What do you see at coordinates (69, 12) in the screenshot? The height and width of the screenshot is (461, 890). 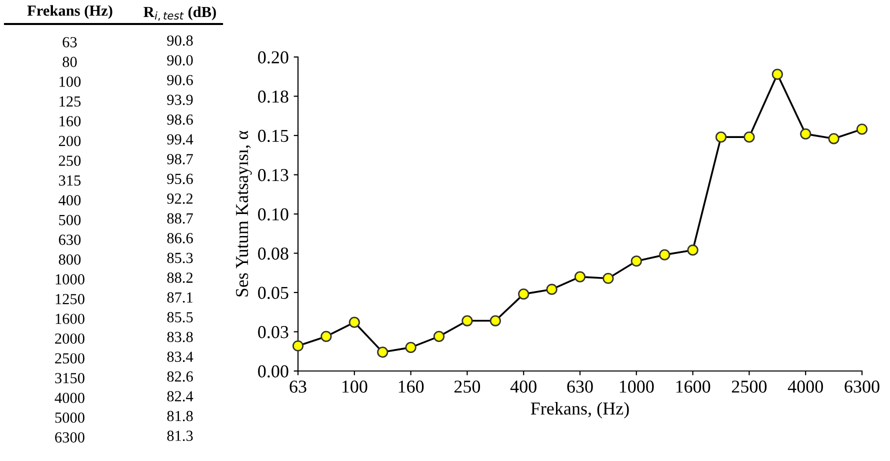 I see `y-axis-title: Frekans (Hz)` at bounding box center [69, 12].